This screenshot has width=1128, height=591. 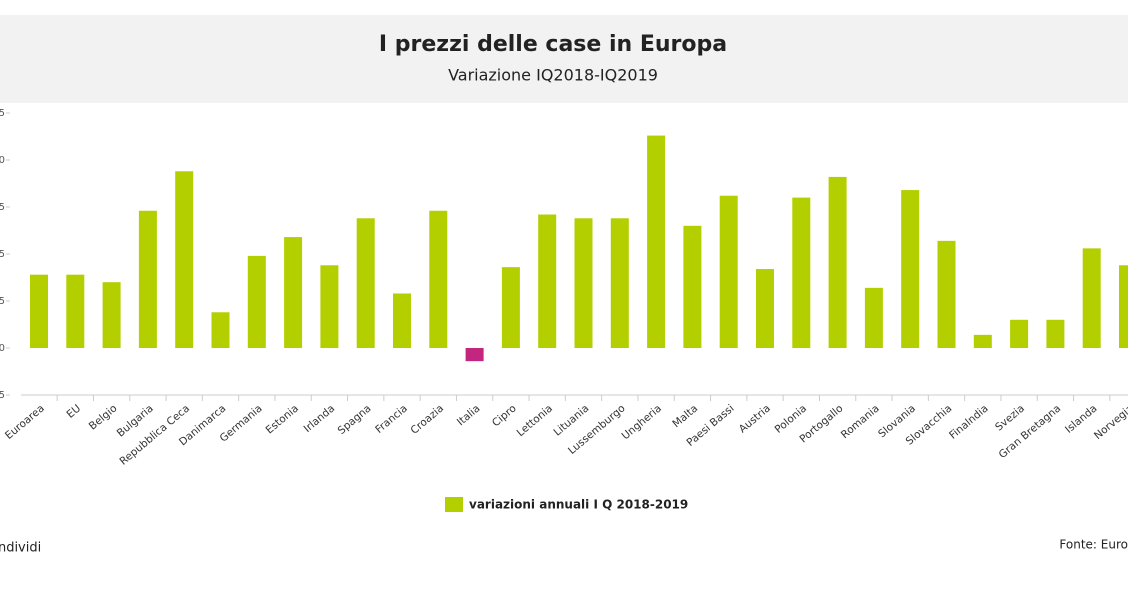 I want to click on chart-title: I prezzi delle case in Europa, so click(x=553, y=44).